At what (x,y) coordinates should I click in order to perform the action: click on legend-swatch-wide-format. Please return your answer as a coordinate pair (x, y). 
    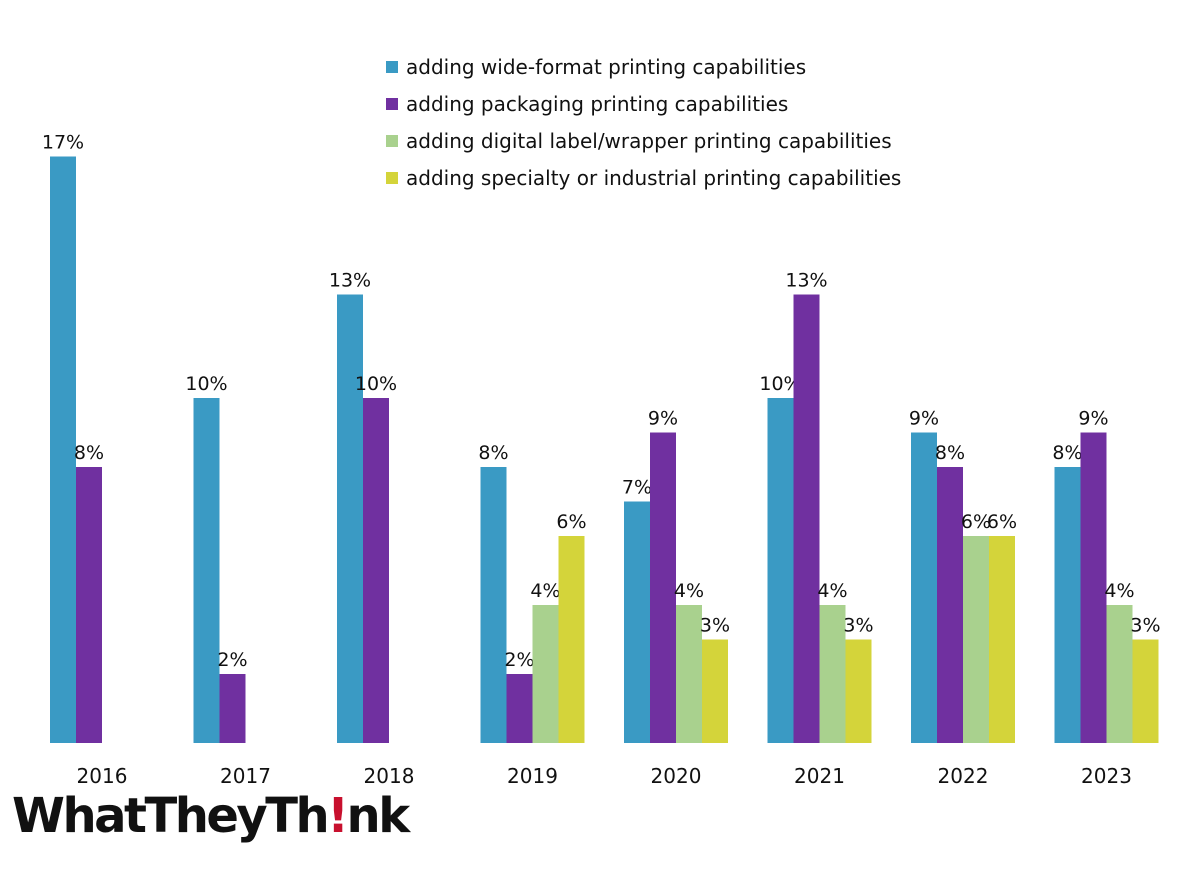
    Looking at the image, I should click on (392, 66).